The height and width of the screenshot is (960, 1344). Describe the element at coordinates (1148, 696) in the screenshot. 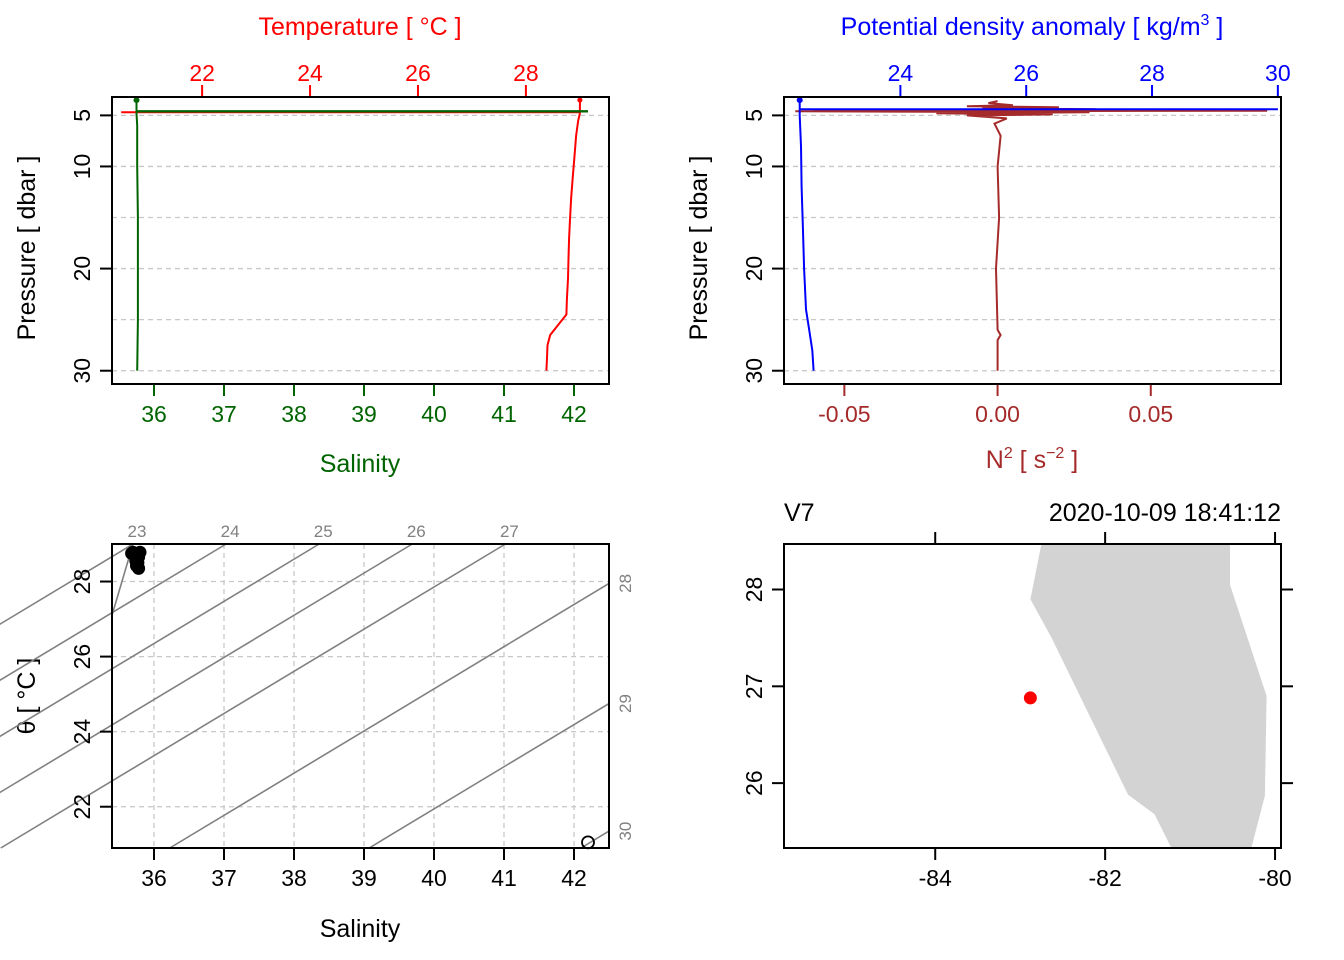

I see `land-polygon` at that location.